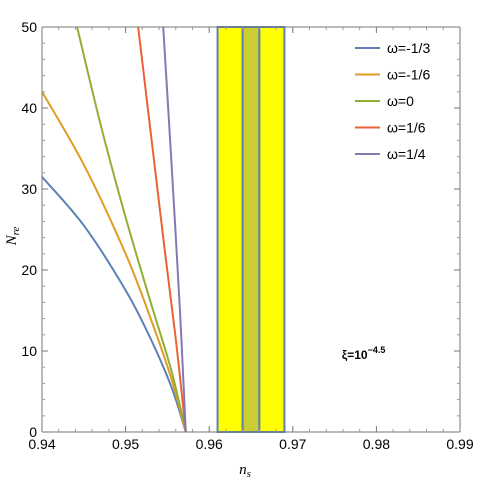  I want to click on observational-bands, so click(251, 229).